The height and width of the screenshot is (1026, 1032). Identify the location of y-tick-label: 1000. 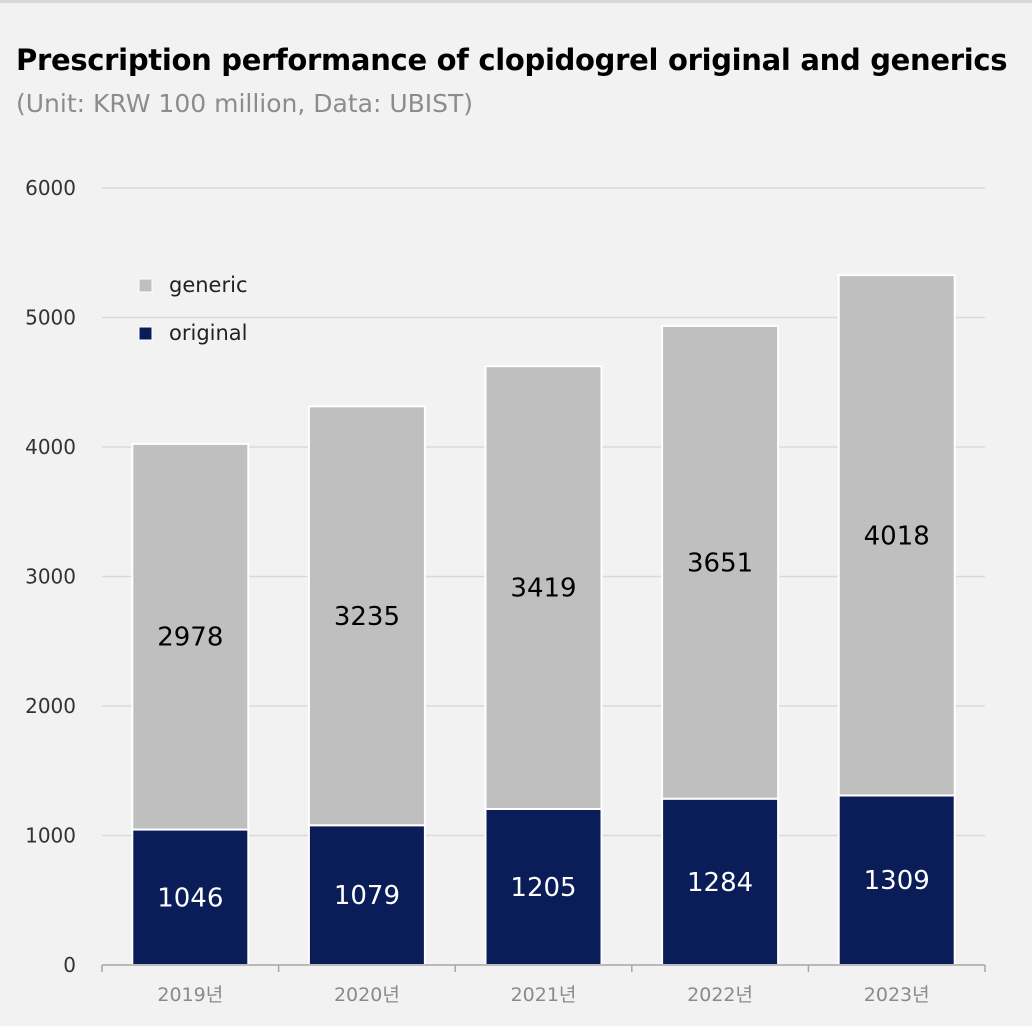
(50, 836).